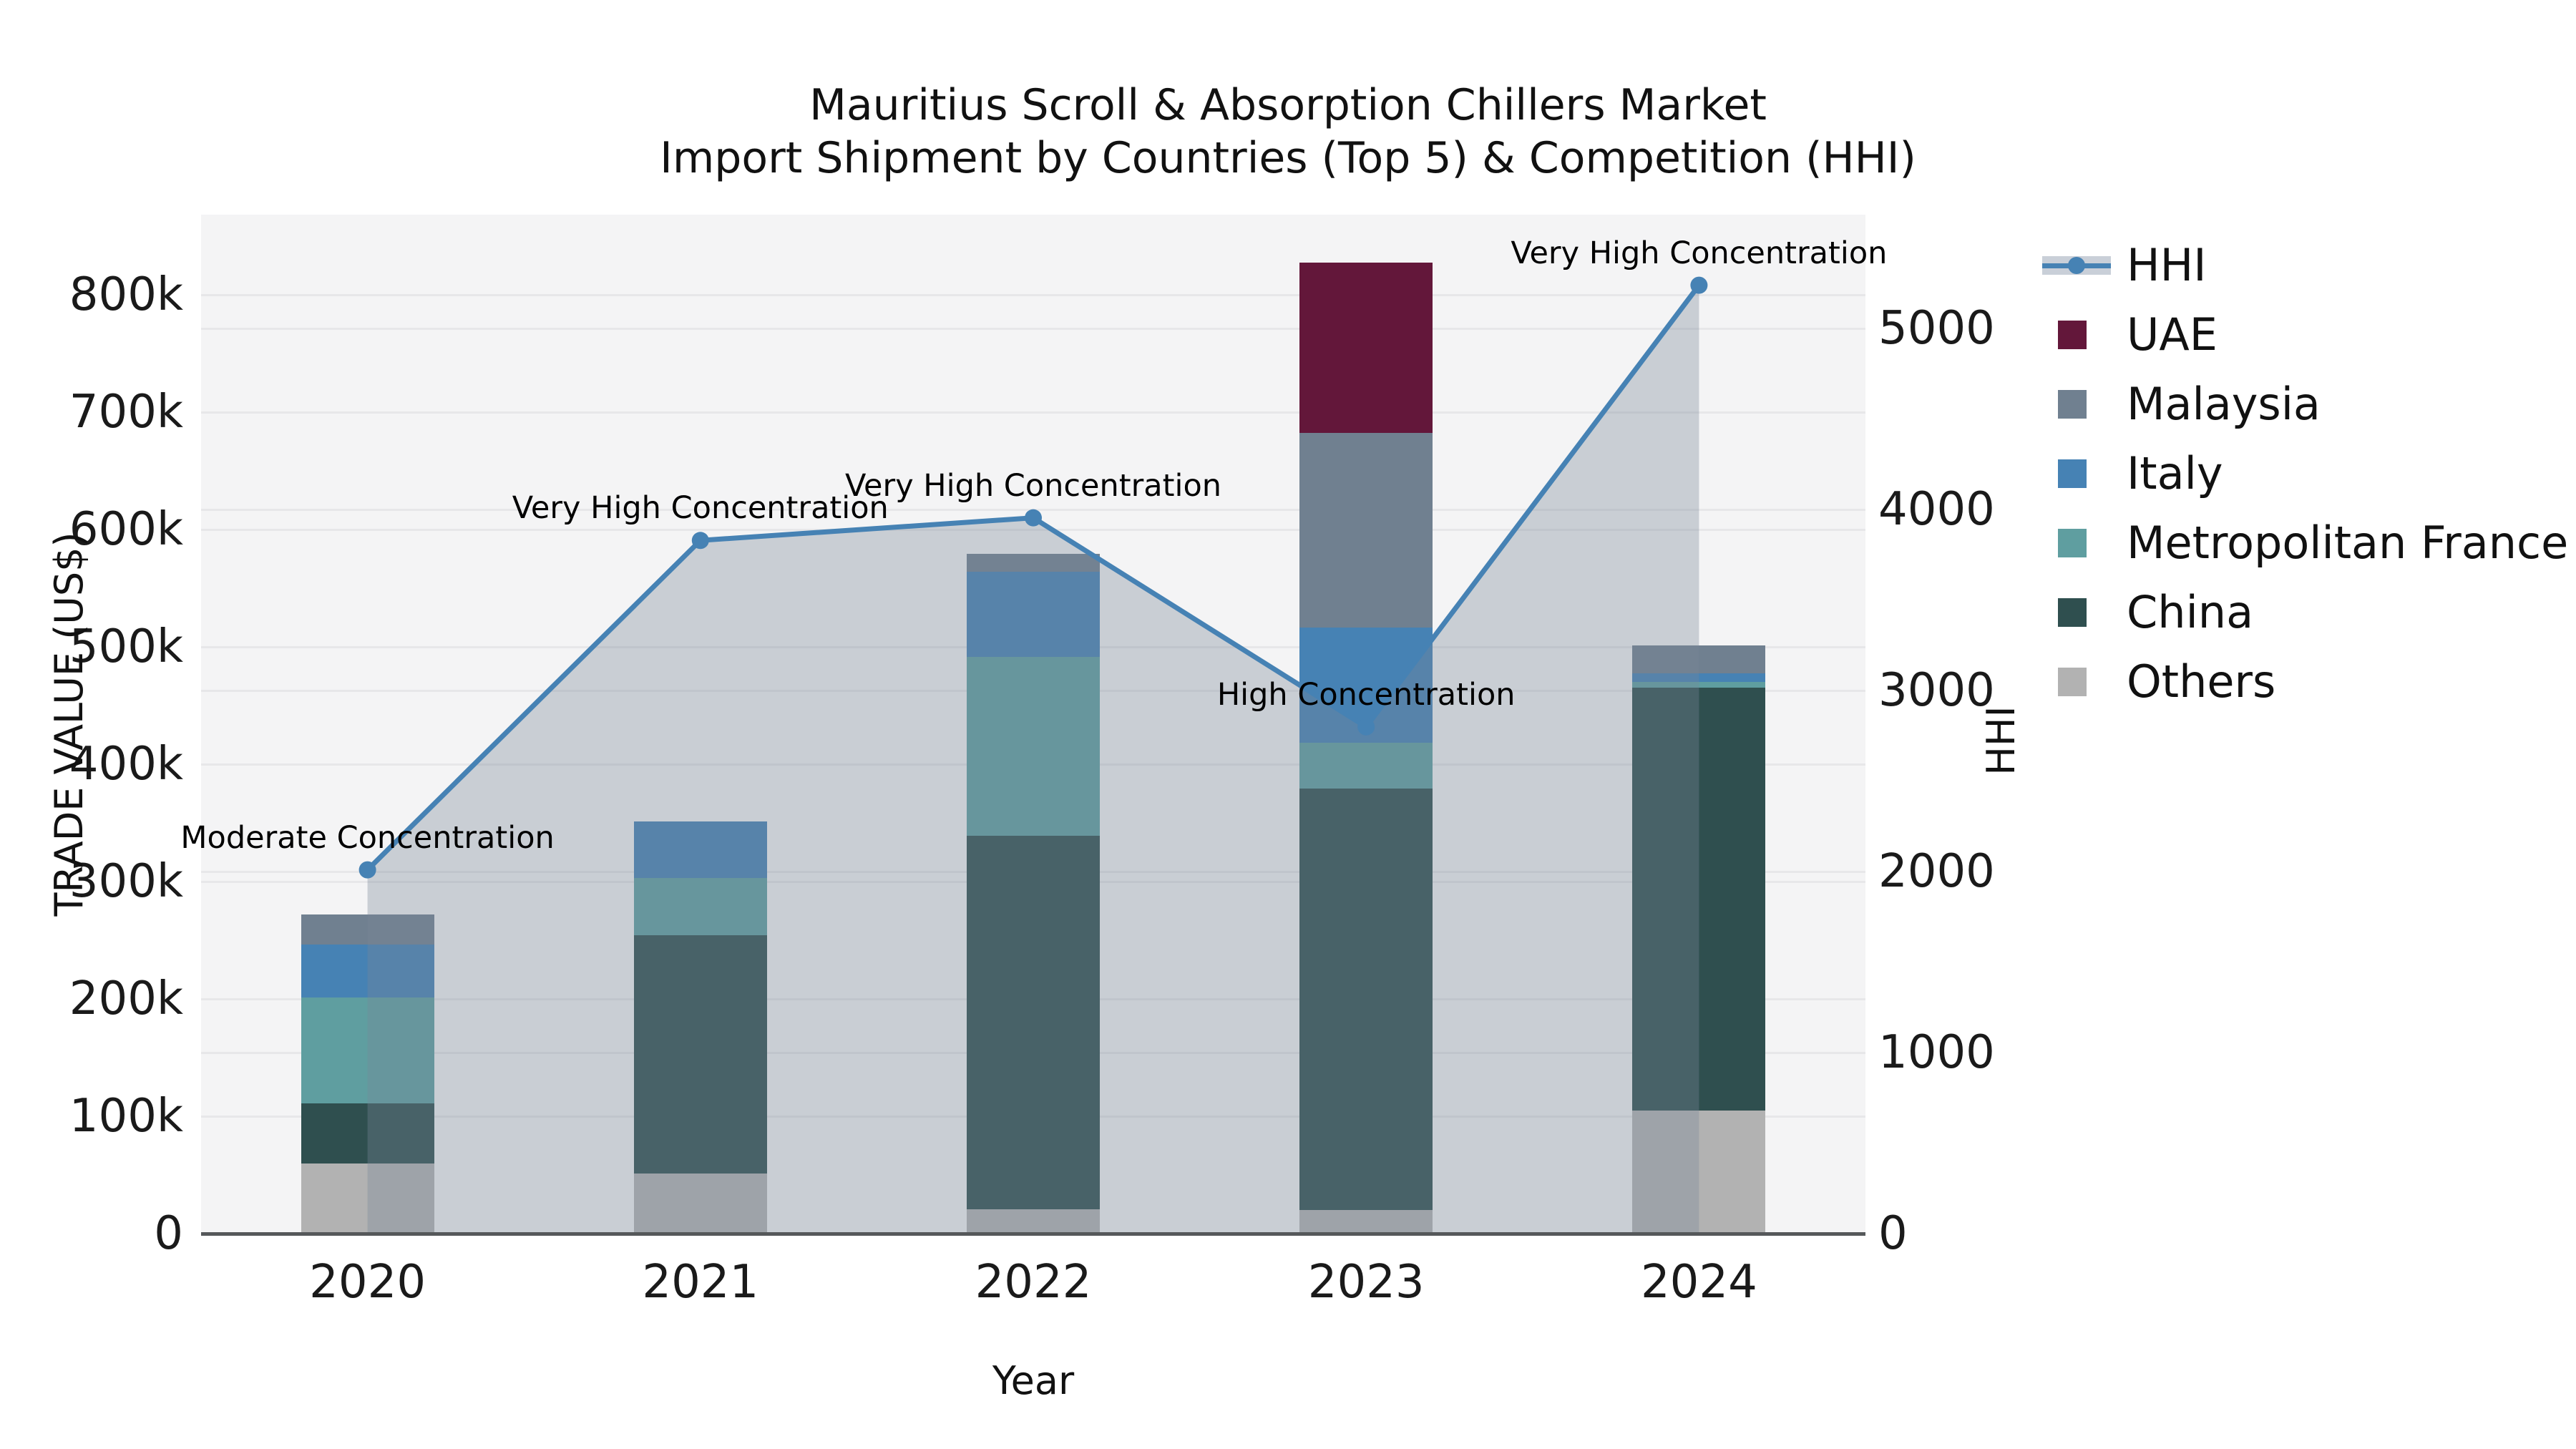 The height and width of the screenshot is (1449, 2576). Describe the element at coordinates (2304, 473) in the screenshot. I see `legend-item-italy: Italy` at that location.